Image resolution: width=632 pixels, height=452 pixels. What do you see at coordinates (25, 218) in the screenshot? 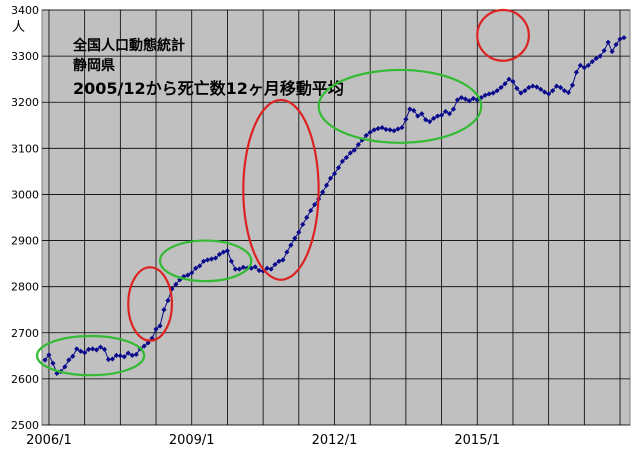
I see `y-axis-ticks: 2500 2600 2700 2800 2900 3000 3100 3200 3300 3400` at bounding box center [25, 218].